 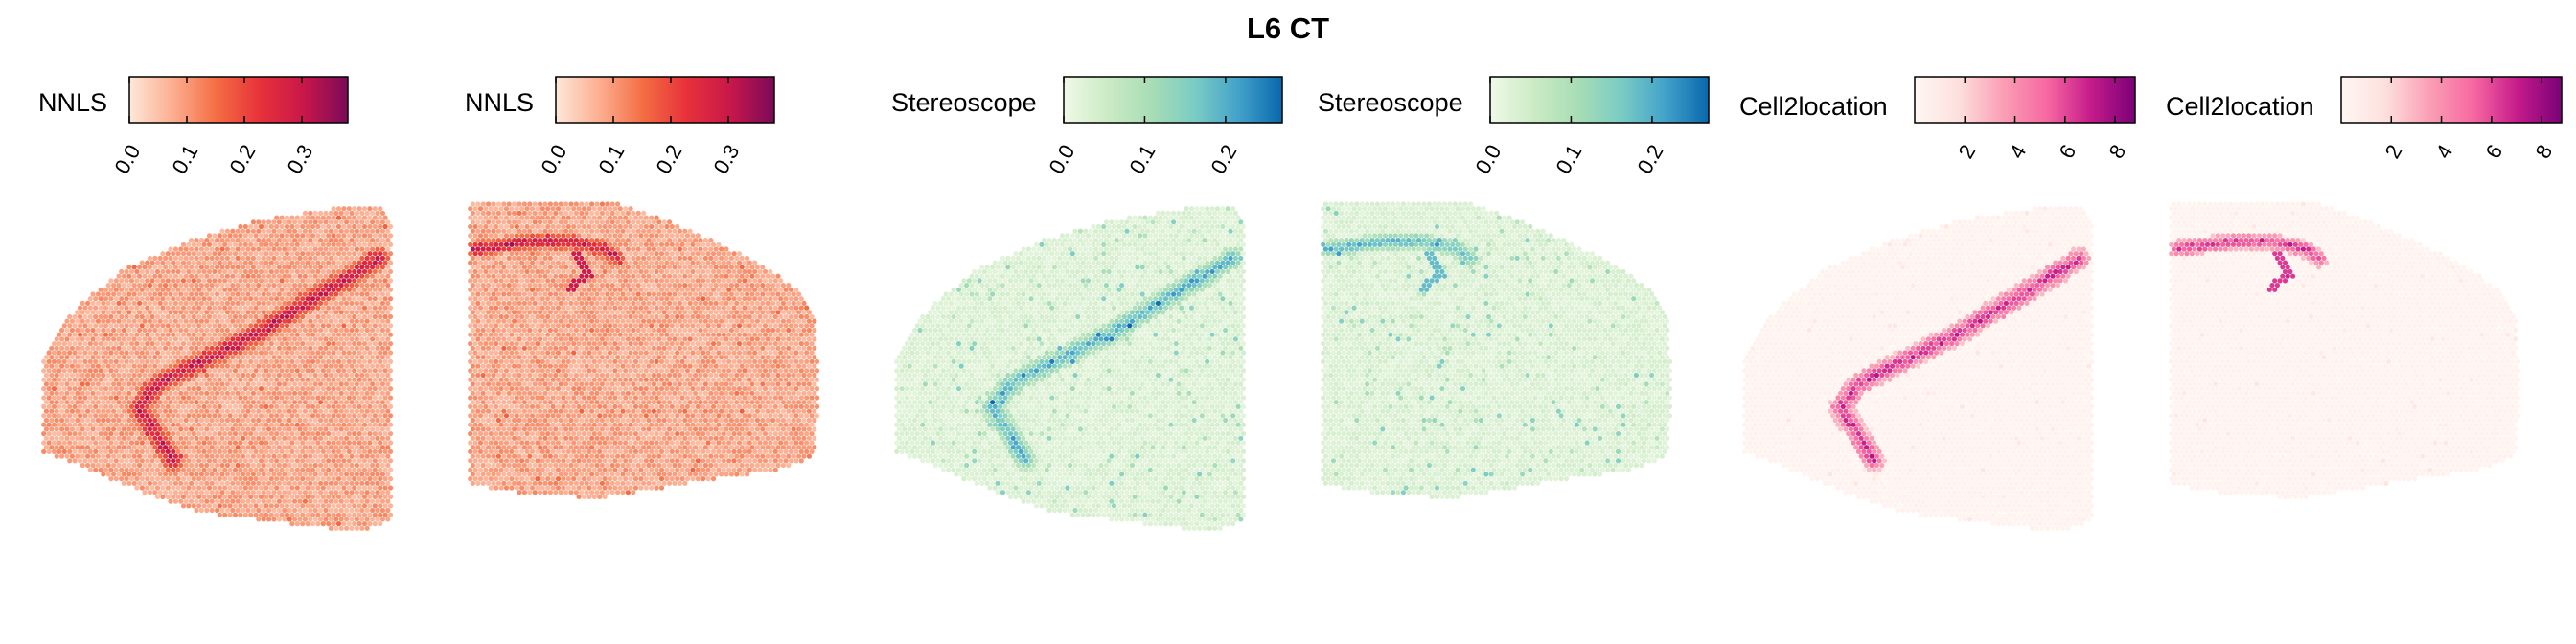 What do you see at coordinates (239, 345) in the screenshot?
I see `panel-nnls-section-1: NNLS 0.0 0.1 0.2 0.3` at bounding box center [239, 345].